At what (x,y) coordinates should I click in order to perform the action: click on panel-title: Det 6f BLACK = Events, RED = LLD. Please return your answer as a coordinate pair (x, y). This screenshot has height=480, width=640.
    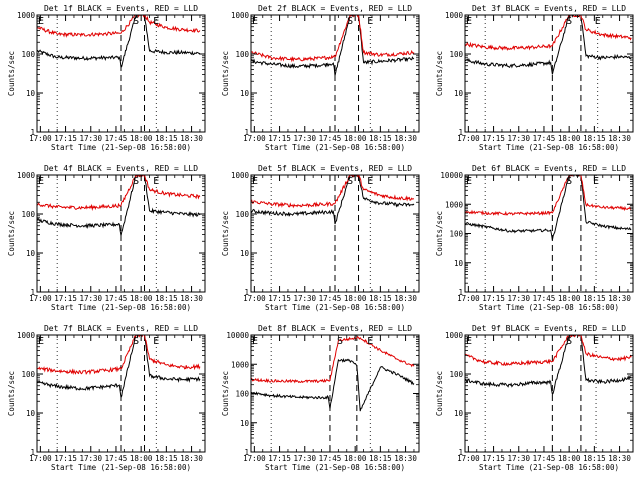
    Looking at the image, I should click on (549, 168).